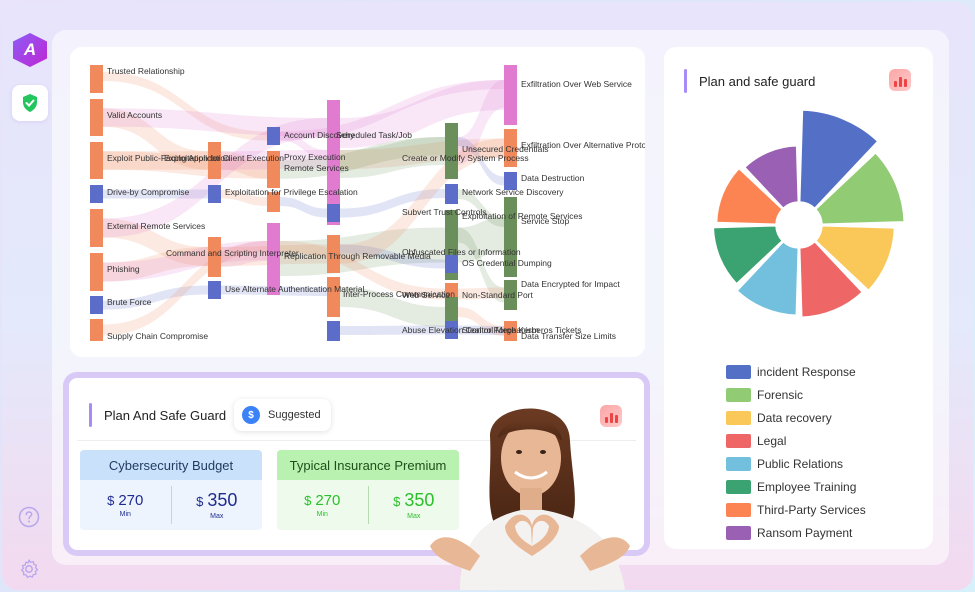 The image size is (975, 592). What do you see at coordinates (217, 516) in the screenshot?
I see `max-label: Max` at bounding box center [217, 516].